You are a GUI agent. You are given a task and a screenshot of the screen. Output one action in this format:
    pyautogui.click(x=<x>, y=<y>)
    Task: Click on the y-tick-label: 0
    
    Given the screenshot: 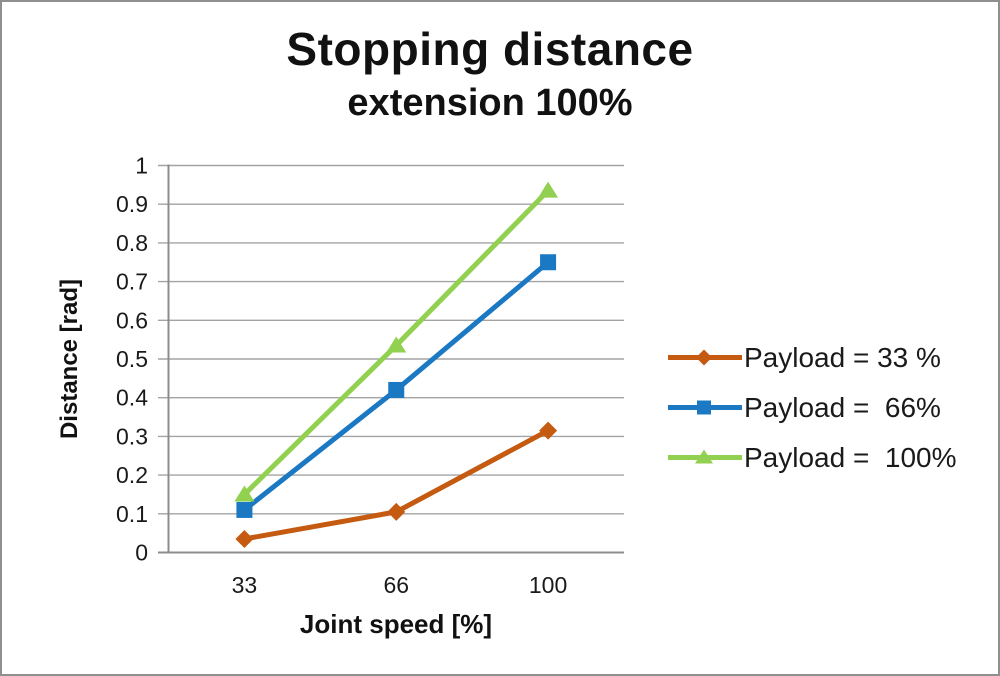 What is the action you would take?
    pyautogui.click(x=141, y=553)
    